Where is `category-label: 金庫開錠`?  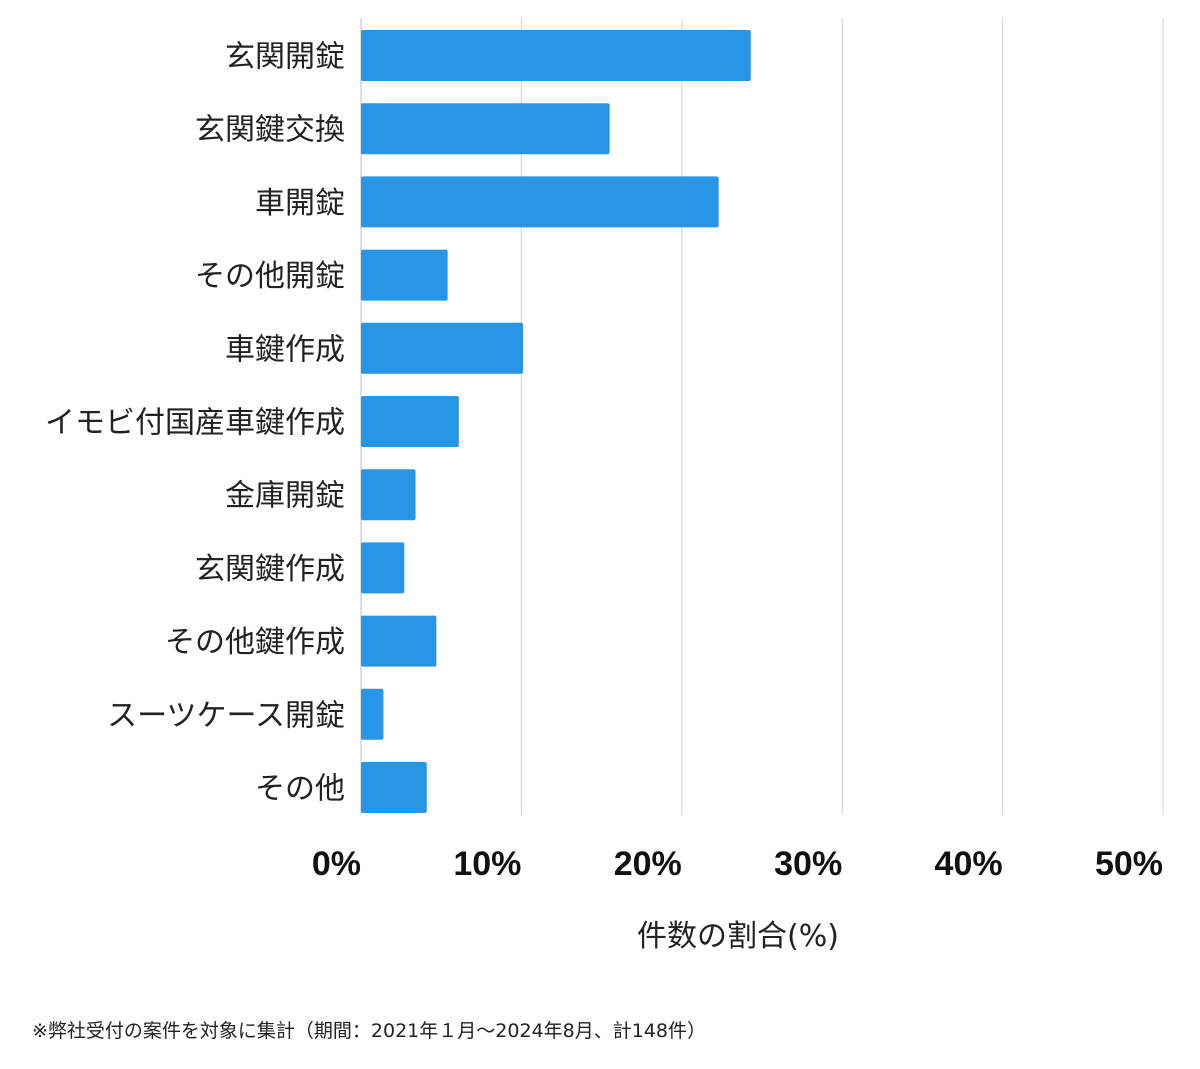
category-label: 金庫開錠 is located at coordinates (285, 496).